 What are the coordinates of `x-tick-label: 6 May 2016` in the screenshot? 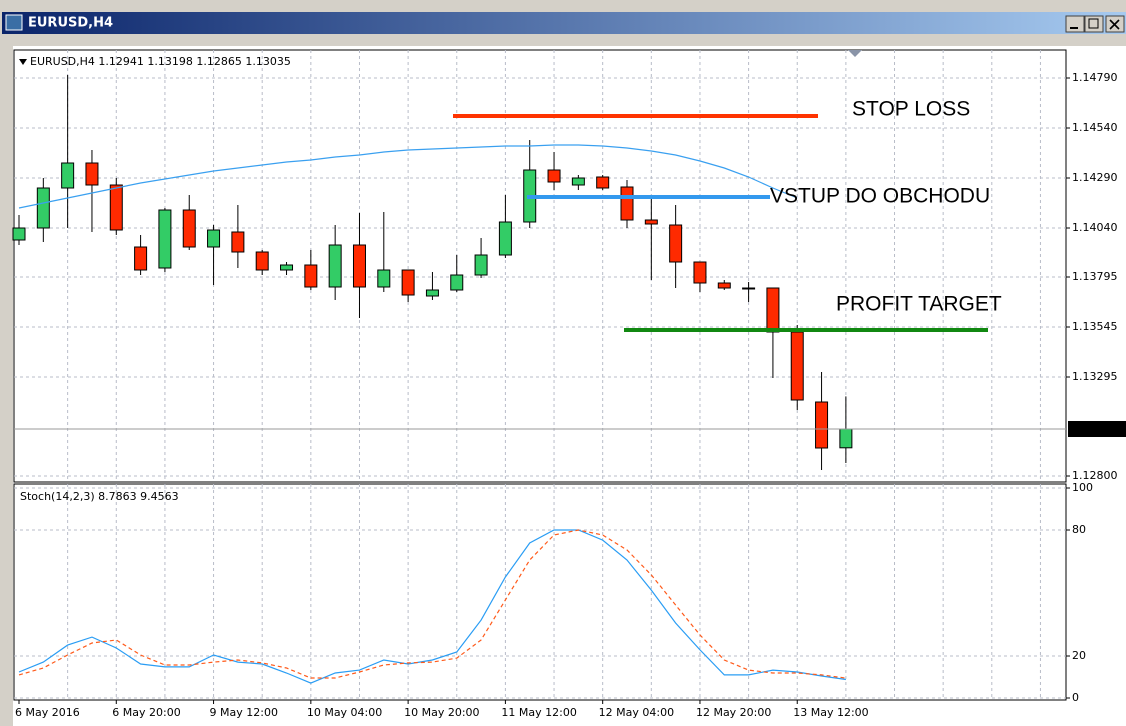 It's located at (47, 712).